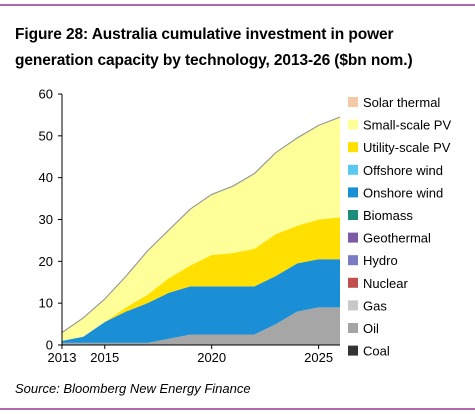 Image resolution: width=475 pixels, height=414 pixels. Describe the element at coordinates (401, 102) in the screenshot. I see `legend-label-solar-thermal: Solar thermal` at that location.